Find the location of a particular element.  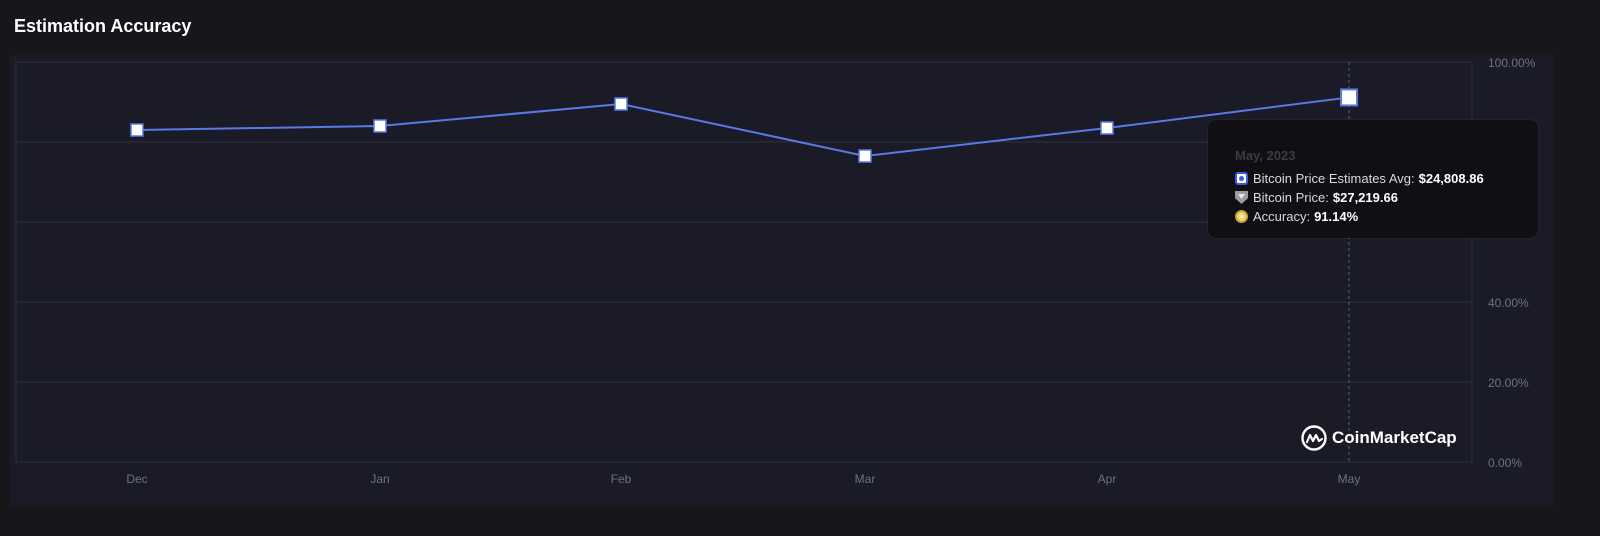

y-tick-label: 100.00% is located at coordinates (1512, 63).